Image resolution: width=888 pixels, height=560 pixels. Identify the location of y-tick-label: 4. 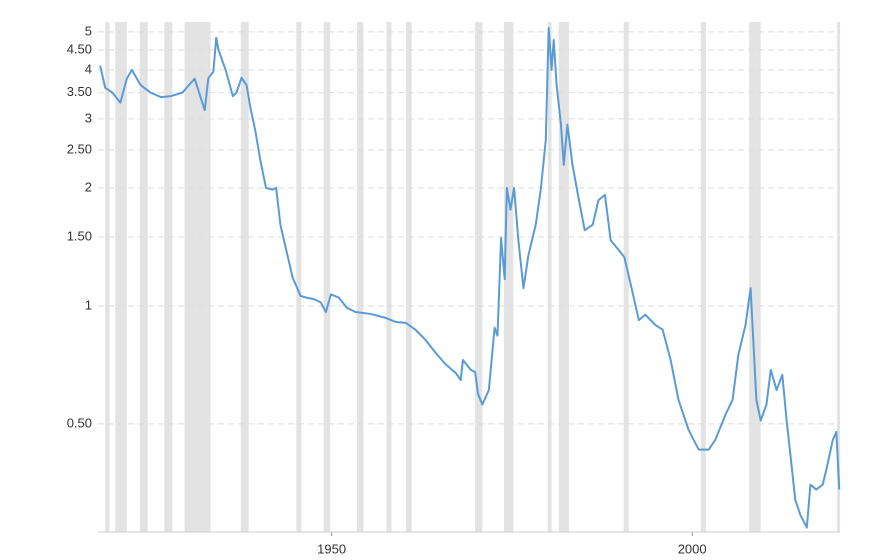
(88, 68).